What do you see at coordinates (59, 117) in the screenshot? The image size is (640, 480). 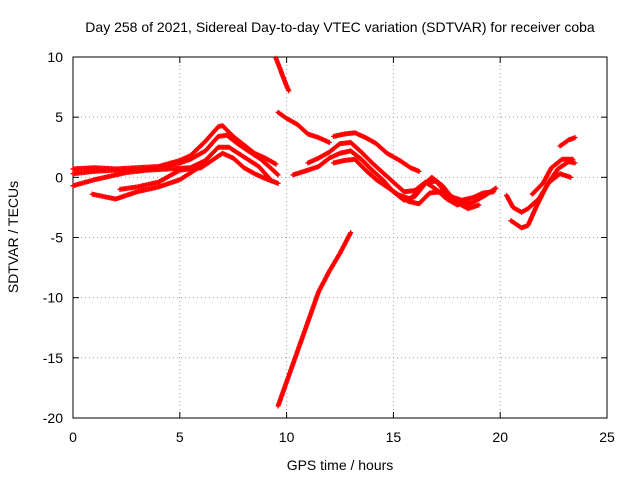 I see `y-tick-label: 5` at bounding box center [59, 117].